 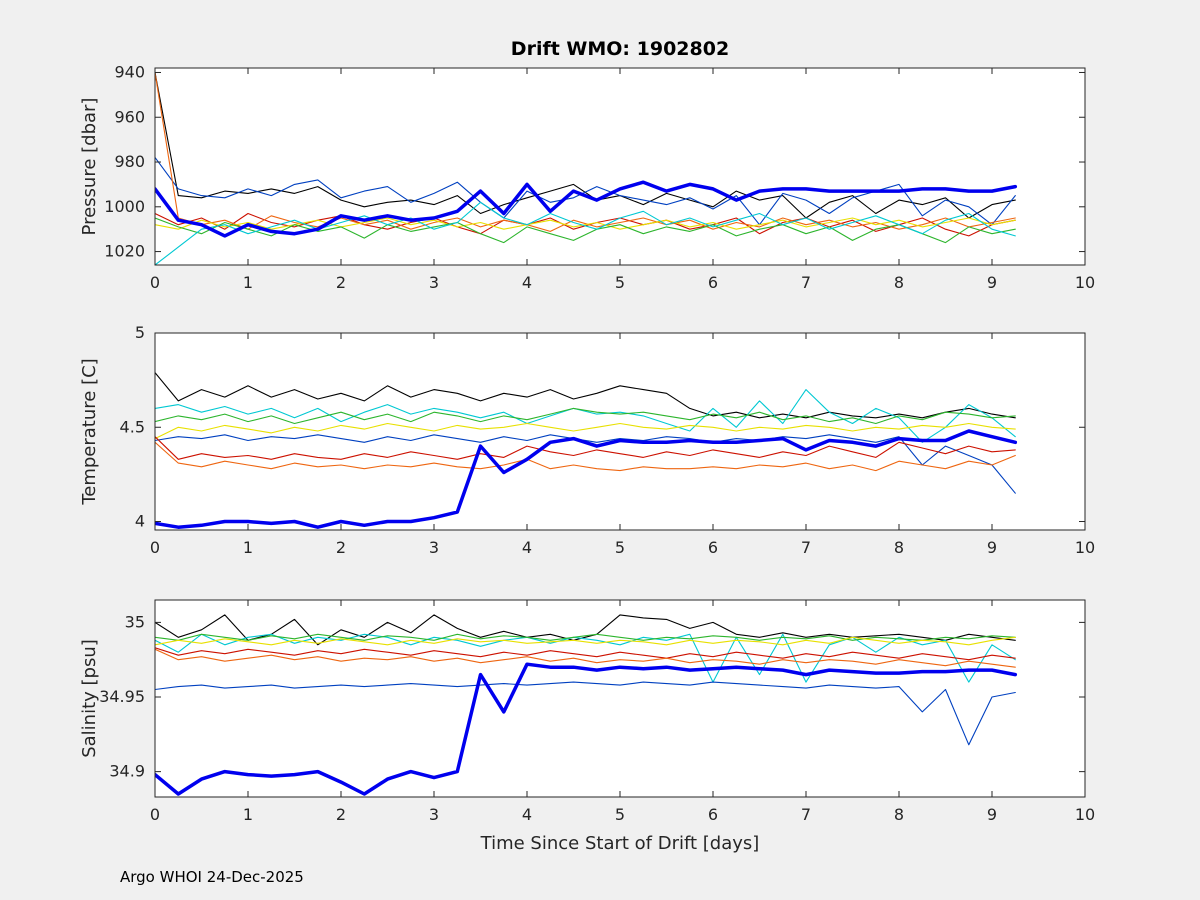 What do you see at coordinates (122, 696) in the screenshot?
I see `y-tick-label: 34.95` at bounding box center [122, 696].